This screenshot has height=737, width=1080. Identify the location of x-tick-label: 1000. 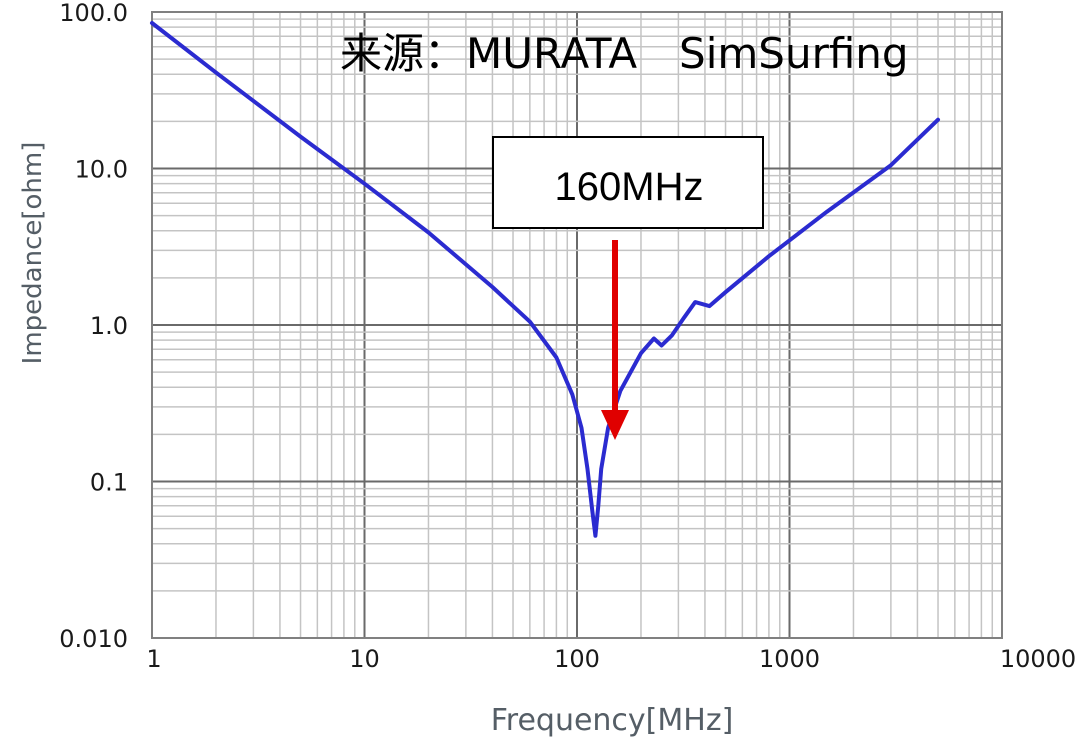
(789, 659).